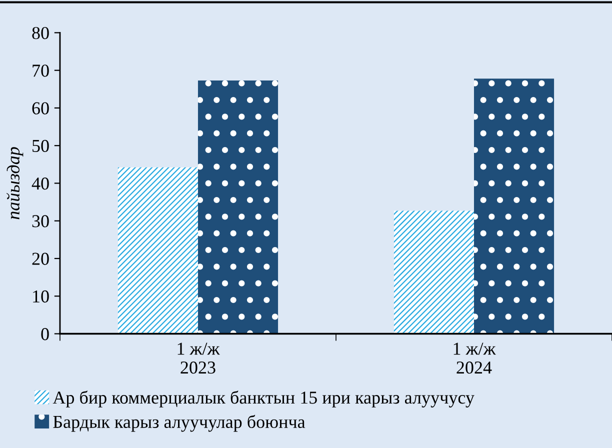 The image size is (612, 448). I want to click on y-tick-label: 20, so click(40, 258).